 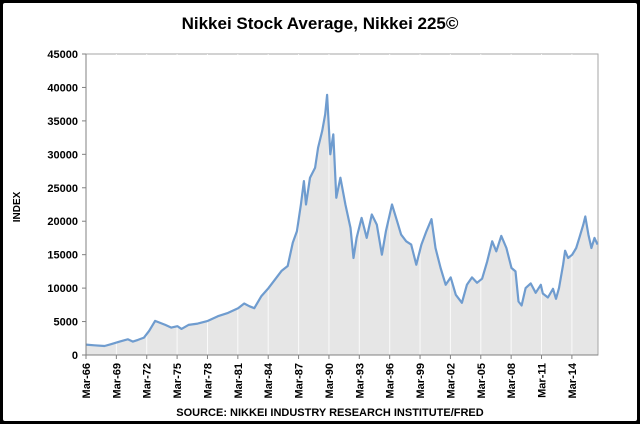 I want to click on x-tick-label: Mar-05, so click(x=482, y=380).